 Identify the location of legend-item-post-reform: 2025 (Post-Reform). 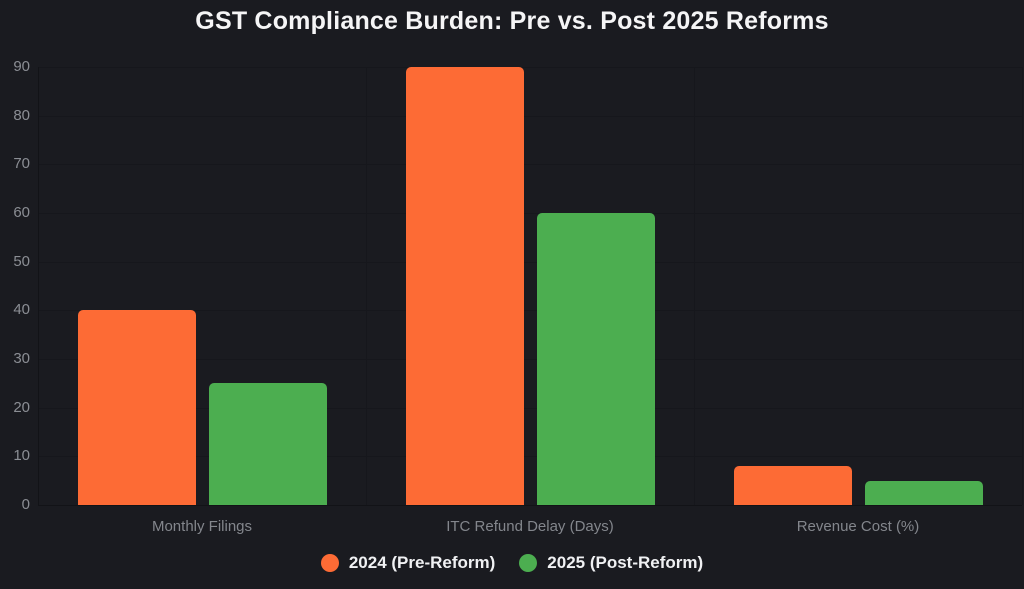
(611, 563).